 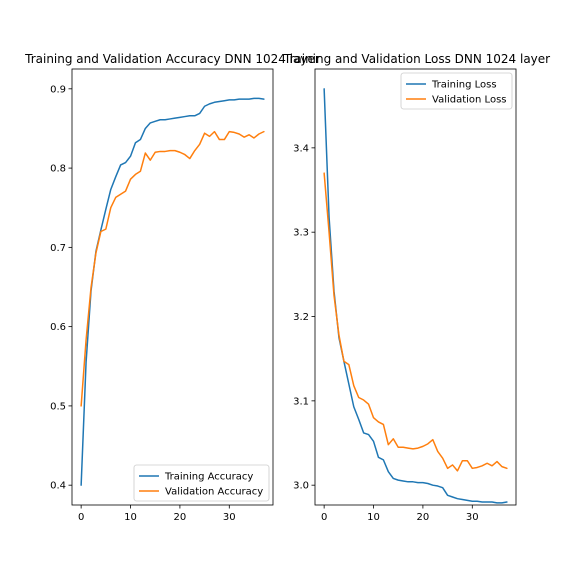 What do you see at coordinates (301, 486) in the screenshot?
I see `loss-ytick-label: 3.0` at bounding box center [301, 486].